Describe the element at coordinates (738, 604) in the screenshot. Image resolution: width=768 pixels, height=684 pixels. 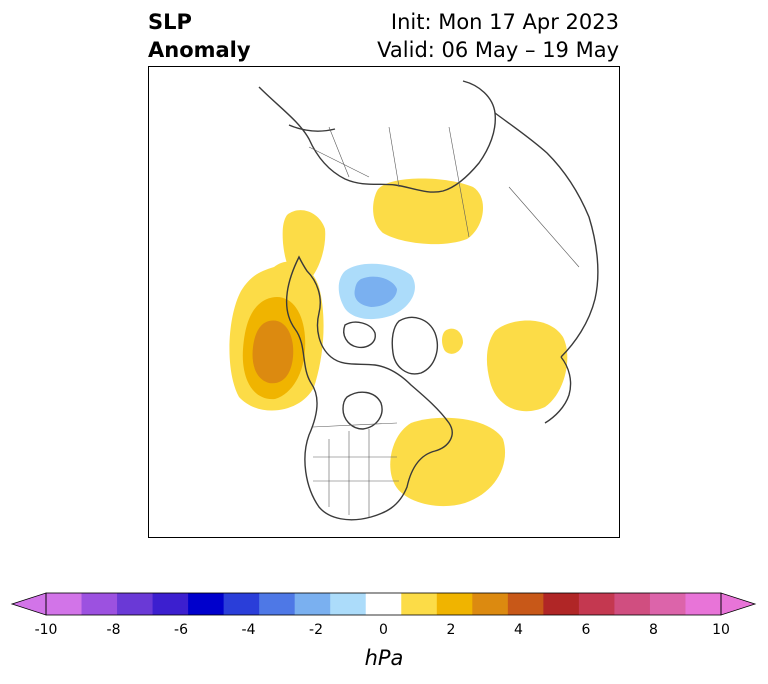
I see `colorbar-max-extension` at that location.